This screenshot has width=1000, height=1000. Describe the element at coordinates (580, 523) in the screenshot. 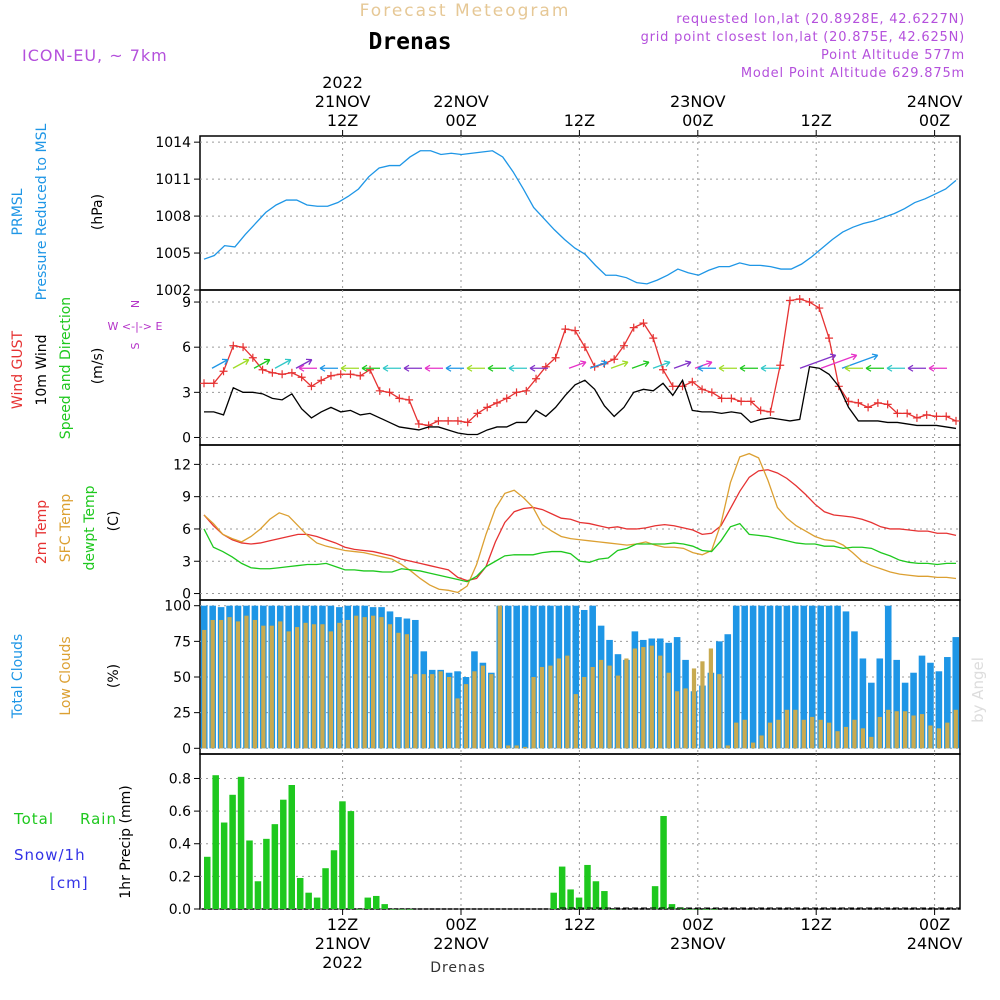

I see `sfctemp-line` at that location.